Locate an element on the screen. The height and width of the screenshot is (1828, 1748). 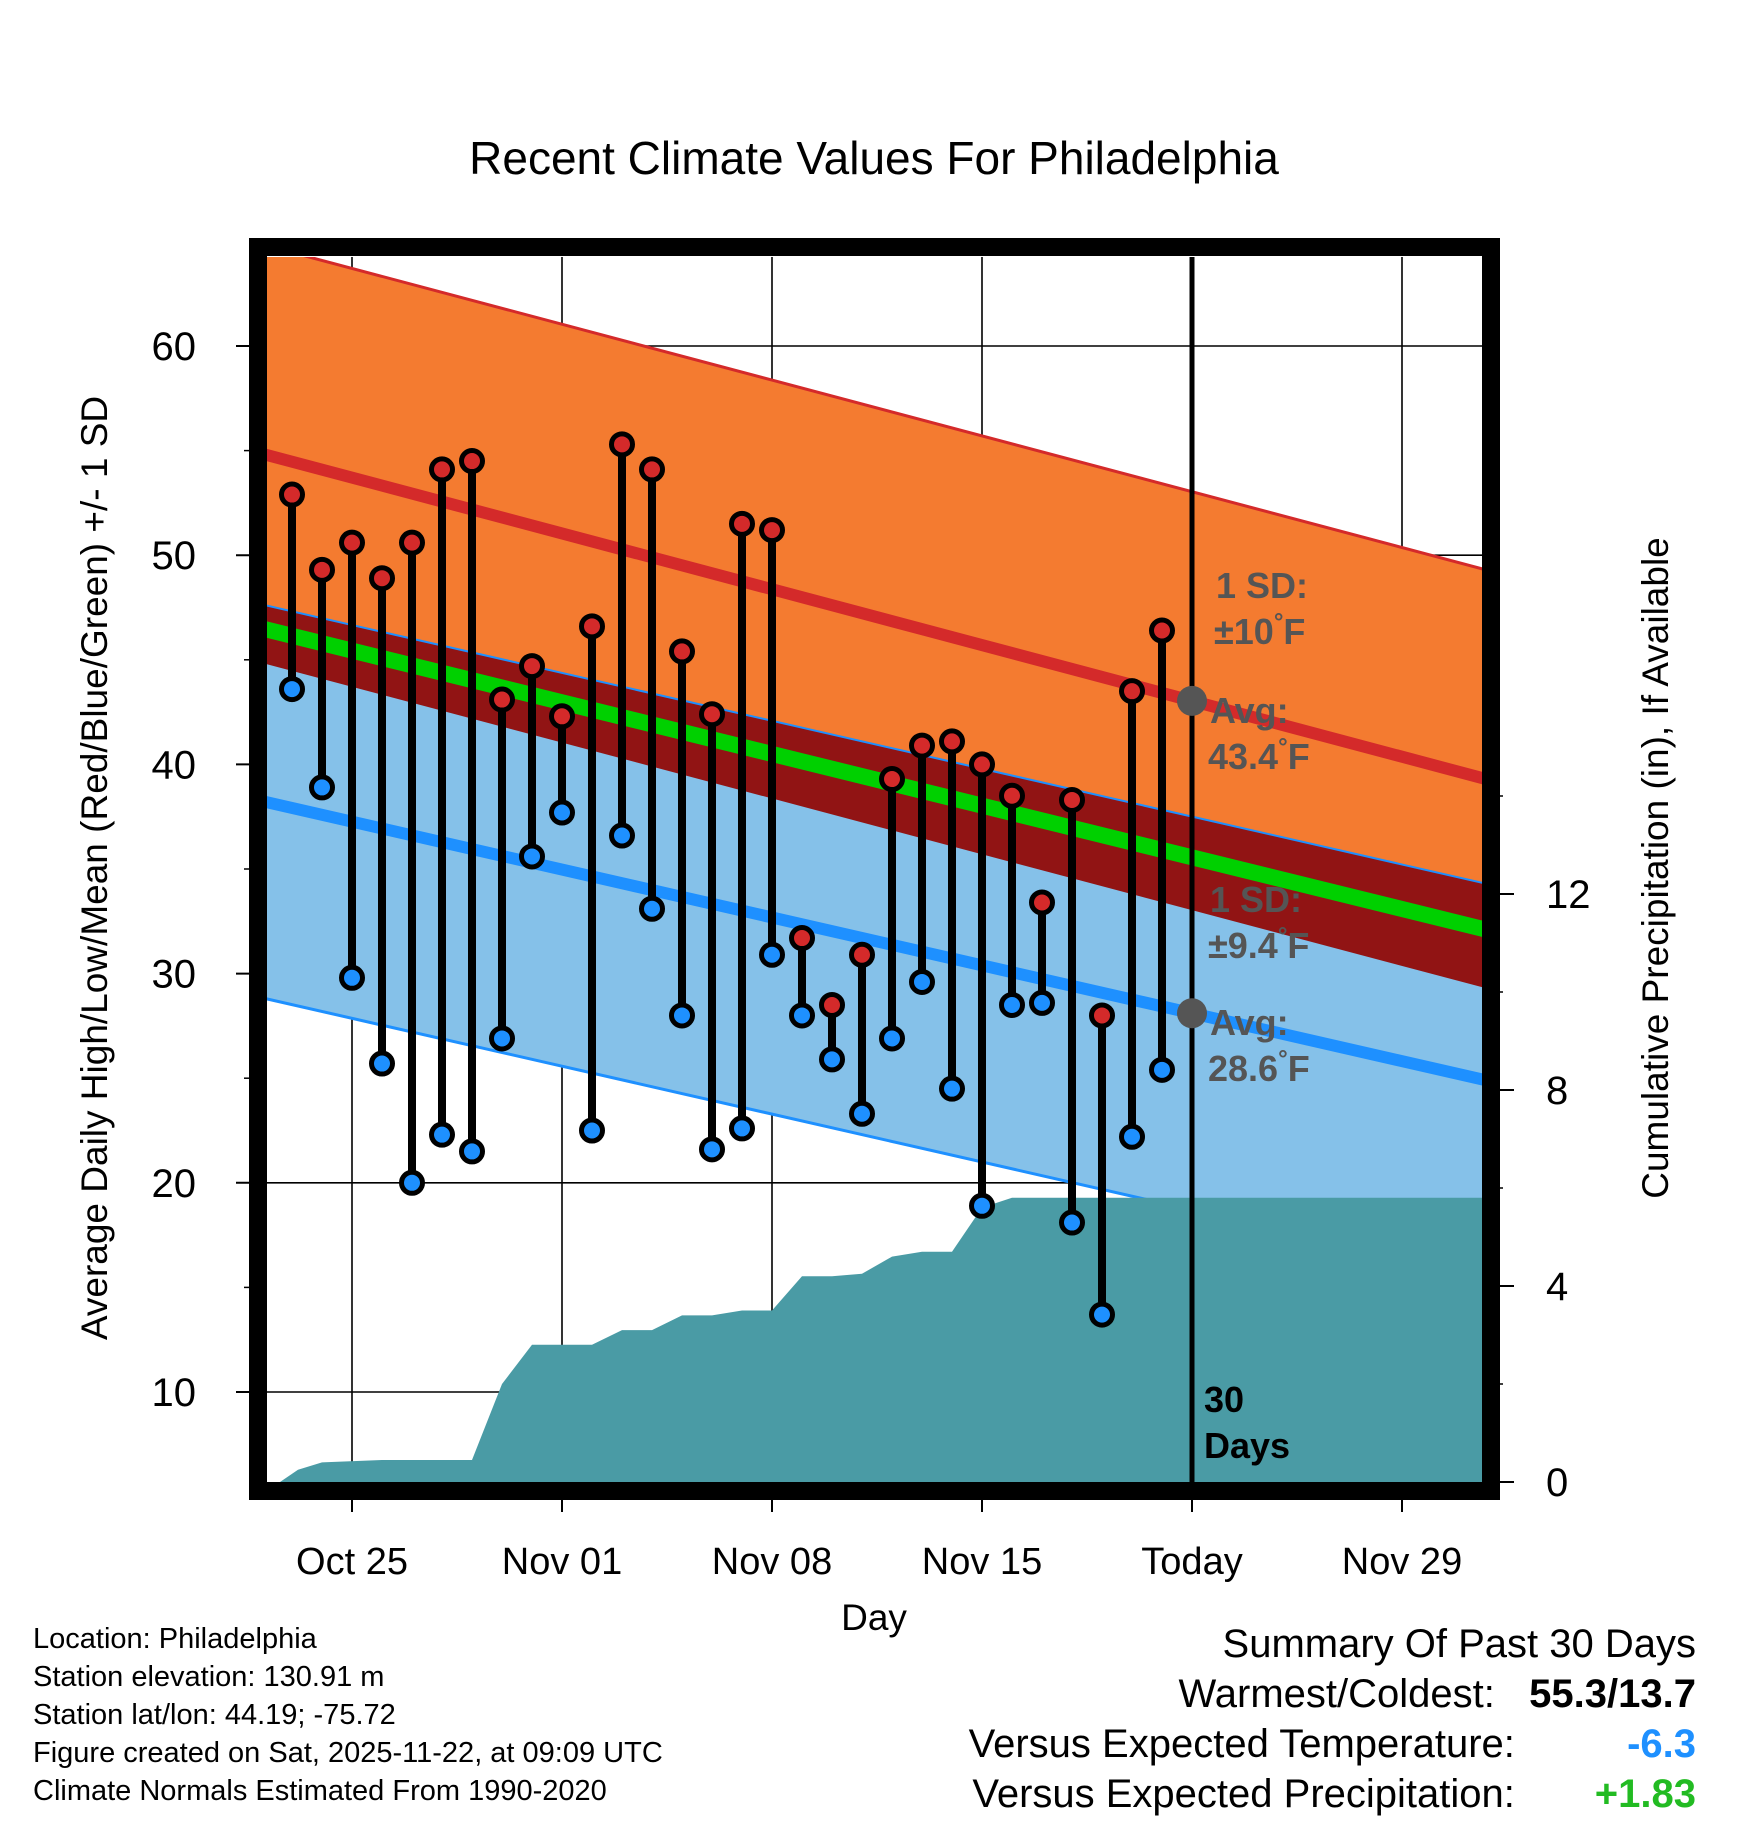
low-sd-value: ±9.4°F is located at coordinates (1258, 944).